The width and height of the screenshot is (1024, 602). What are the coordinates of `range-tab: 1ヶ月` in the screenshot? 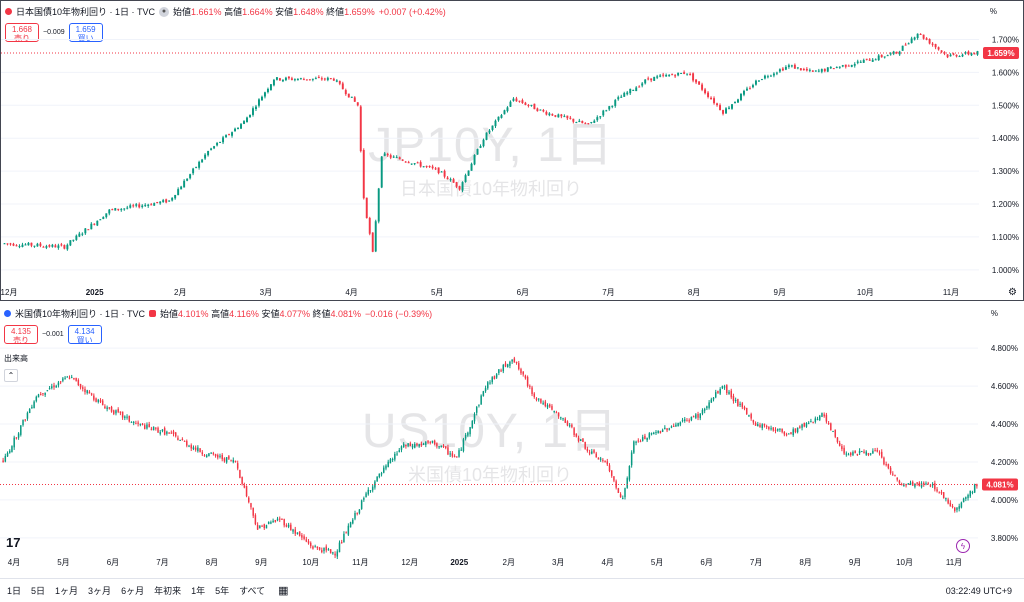 It's located at (67, 591).